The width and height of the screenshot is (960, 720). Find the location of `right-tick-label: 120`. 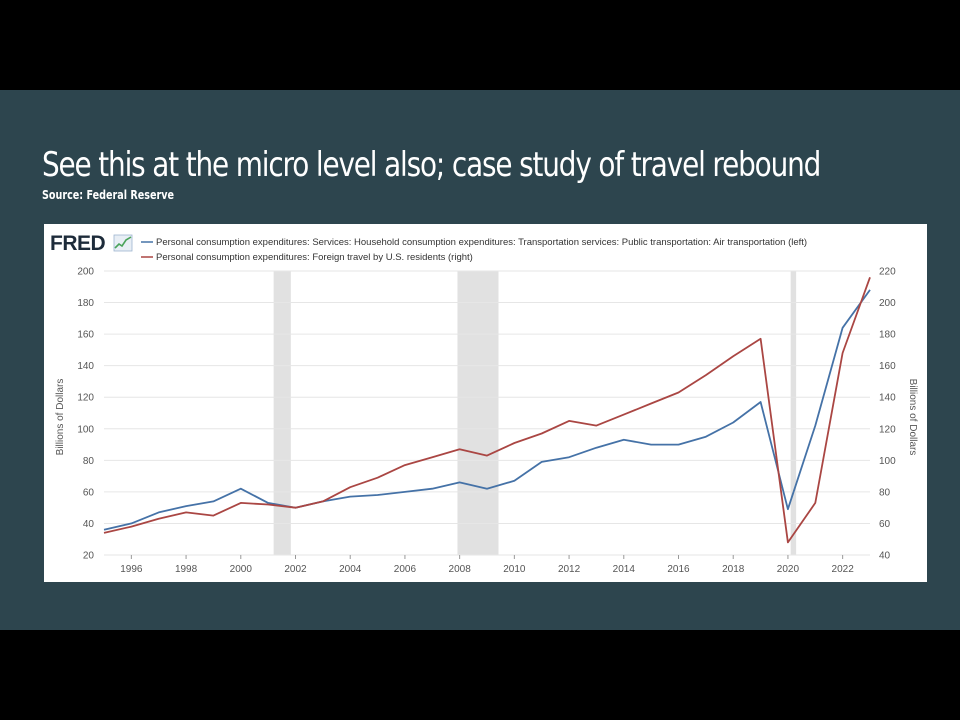

right-tick-label: 120 is located at coordinates (887, 429).